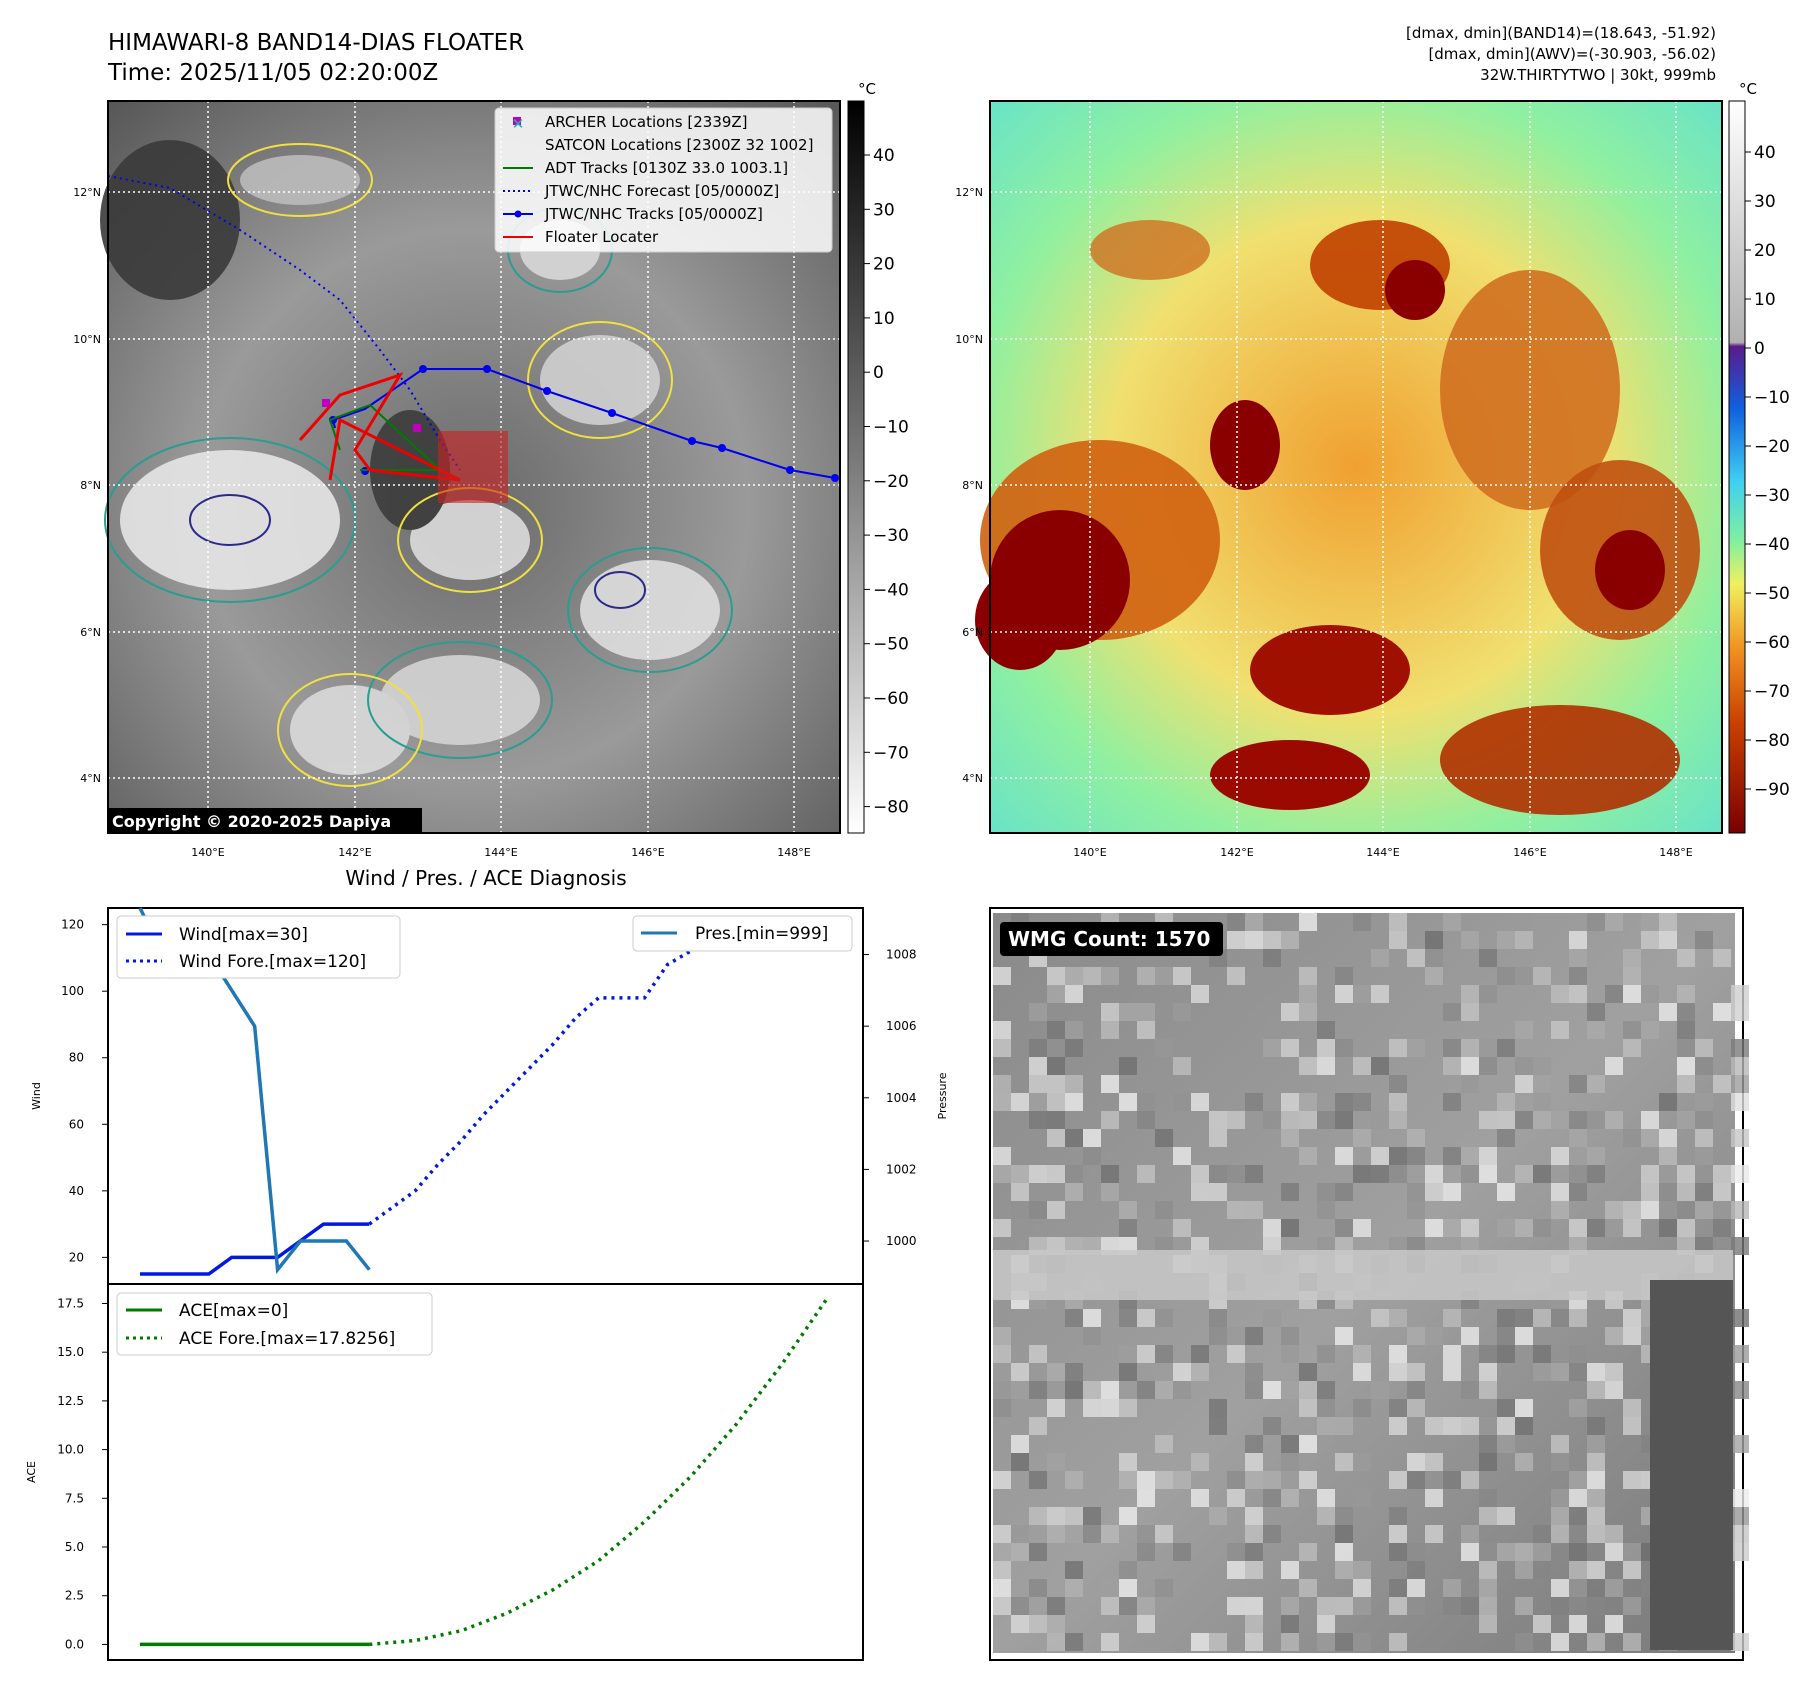 The image size is (1801, 1690). What do you see at coordinates (1598, 75) in the screenshot?
I see `info-storm: 32W.THIRTYTWO | 30kt, 999mb` at bounding box center [1598, 75].